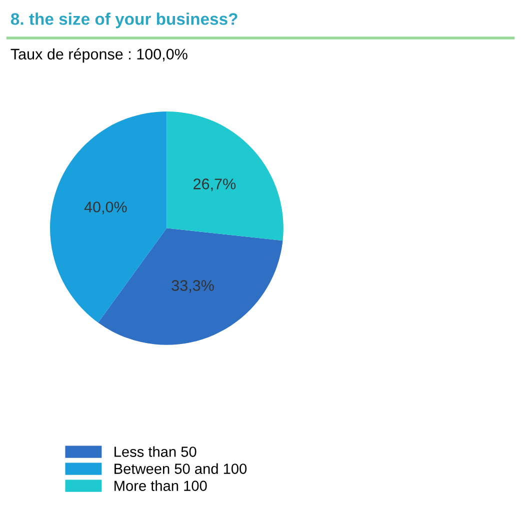 Image resolution: width=521 pixels, height=507 pixels. Describe the element at coordinates (155, 451) in the screenshot. I see `legend-label: Less than 50` at that location.